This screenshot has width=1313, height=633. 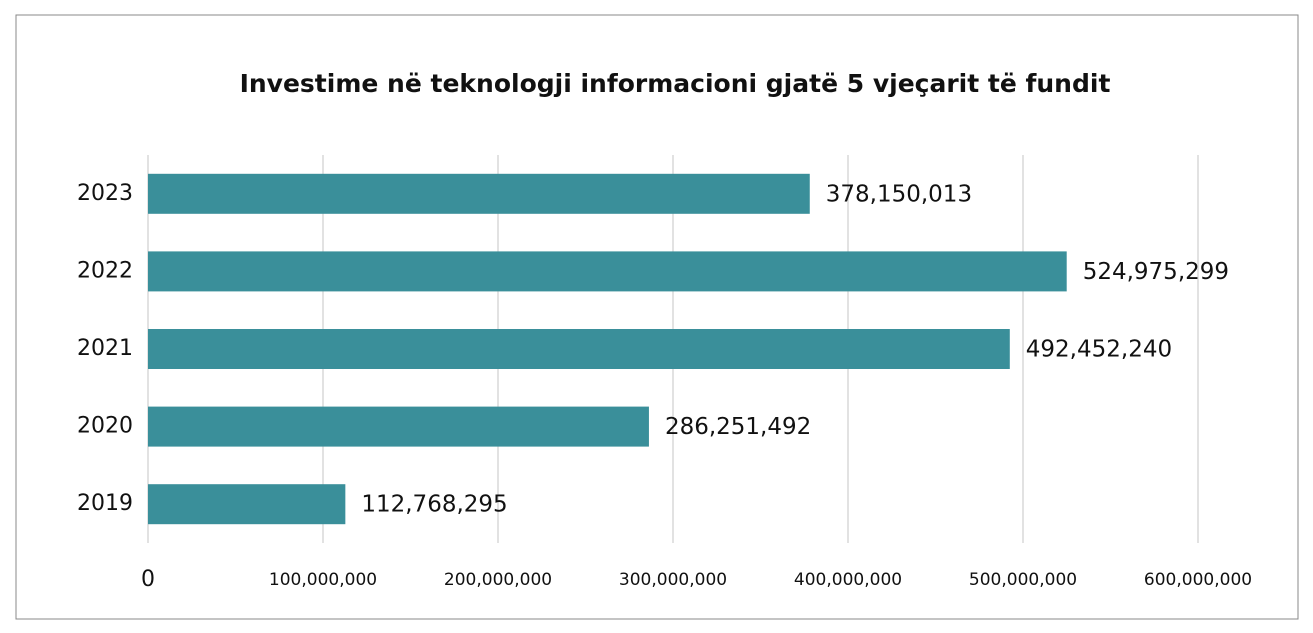 What do you see at coordinates (105, 270) in the screenshot?
I see `y-tick-label: 2022` at bounding box center [105, 270].